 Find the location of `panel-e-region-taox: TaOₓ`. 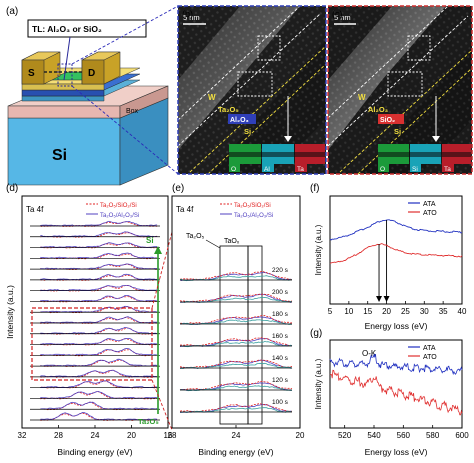

panel-e-region-taox: TaOₓ is located at coordinates (232, 241).